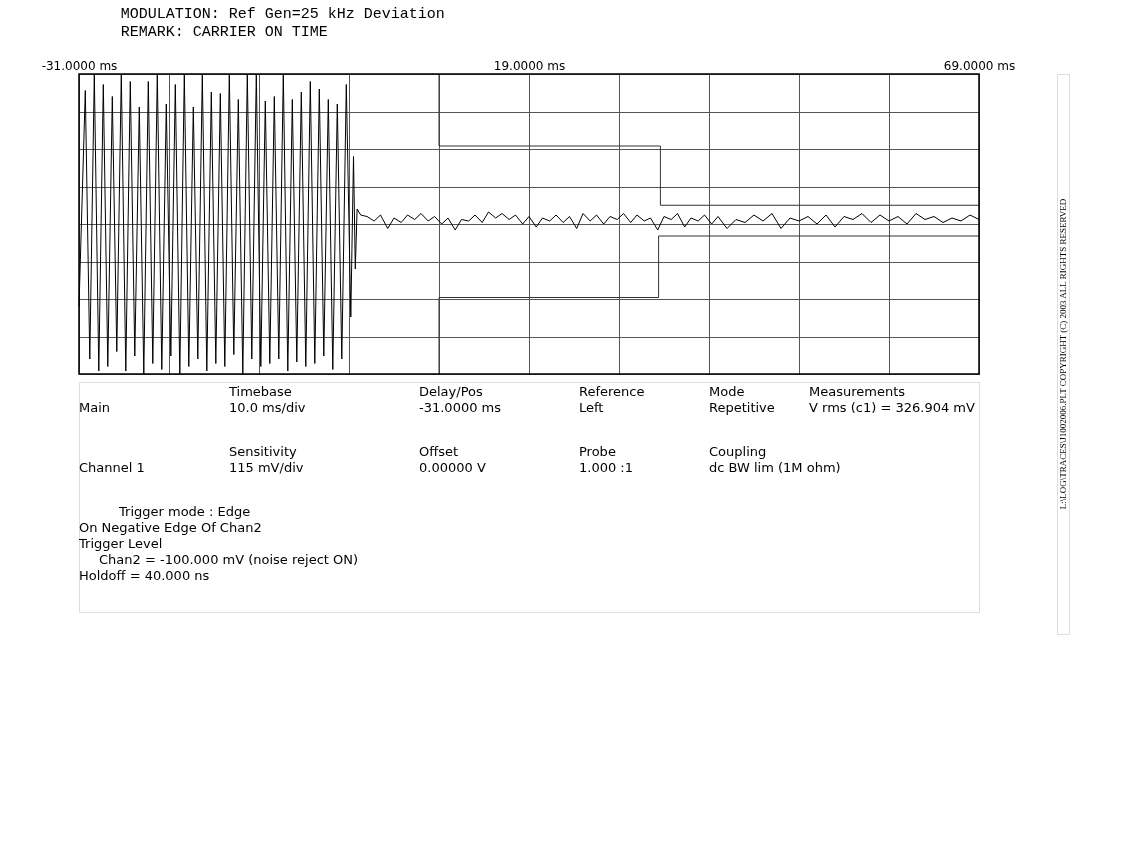 The width and height of the screenshot is (1144, 851). I want to click on text: Channel 1, so click(112, 467).